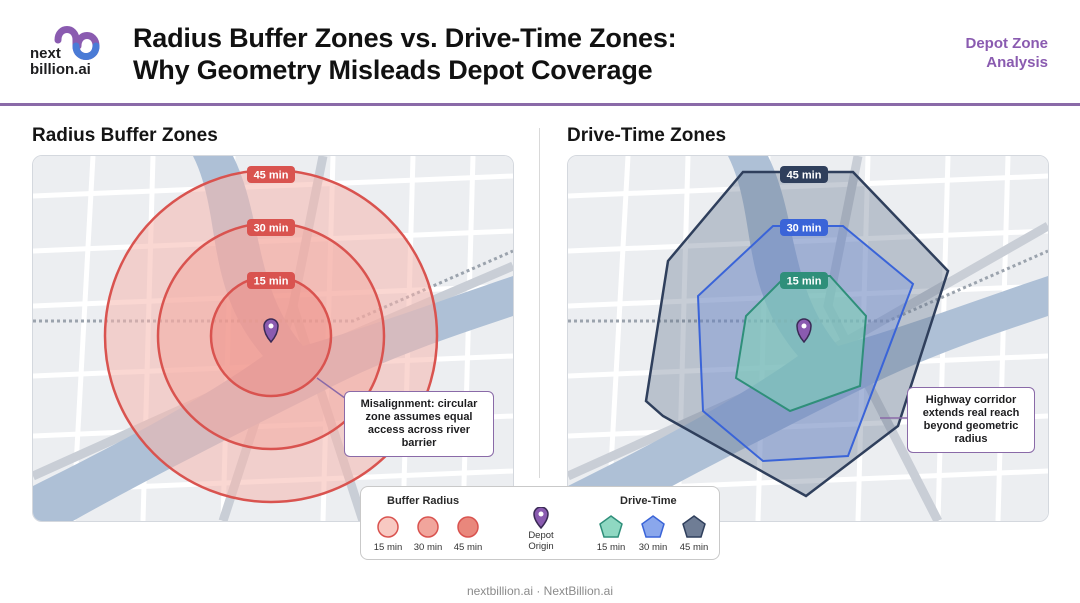 The image size is (1080, 603). Describe the element at coordinates (971, 439) in the screenshot. I see `callout-line: radius` at that location.